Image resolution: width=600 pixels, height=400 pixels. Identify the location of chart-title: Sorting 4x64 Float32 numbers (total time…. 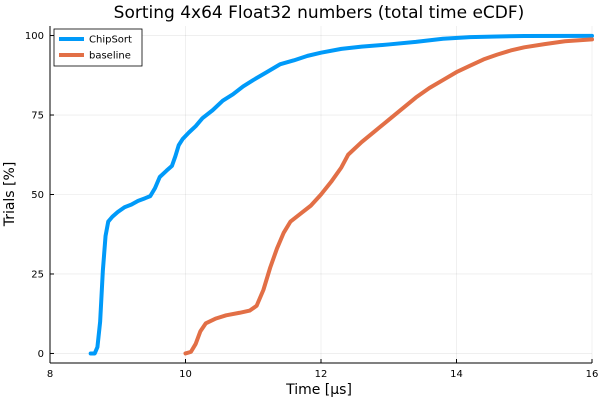
(319, 13).